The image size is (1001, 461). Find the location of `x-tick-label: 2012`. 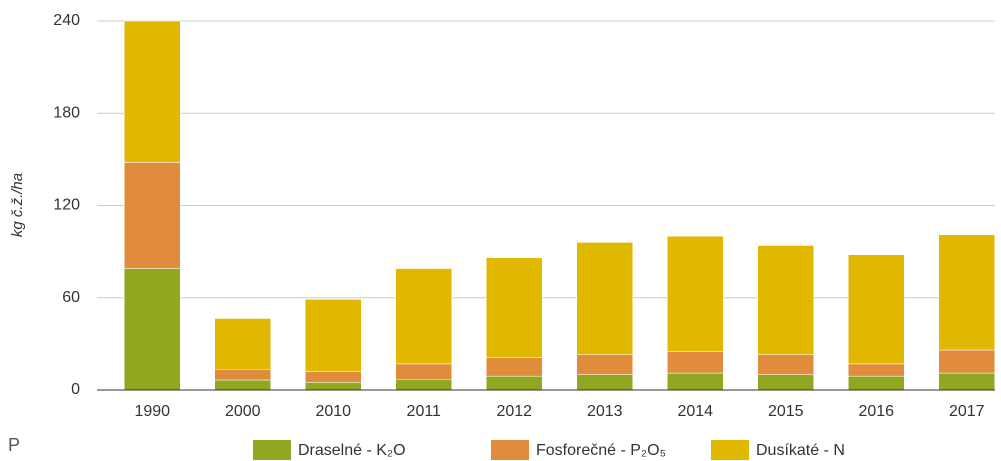

x-tick-label: 2012 is located at coordinates (514, 411).